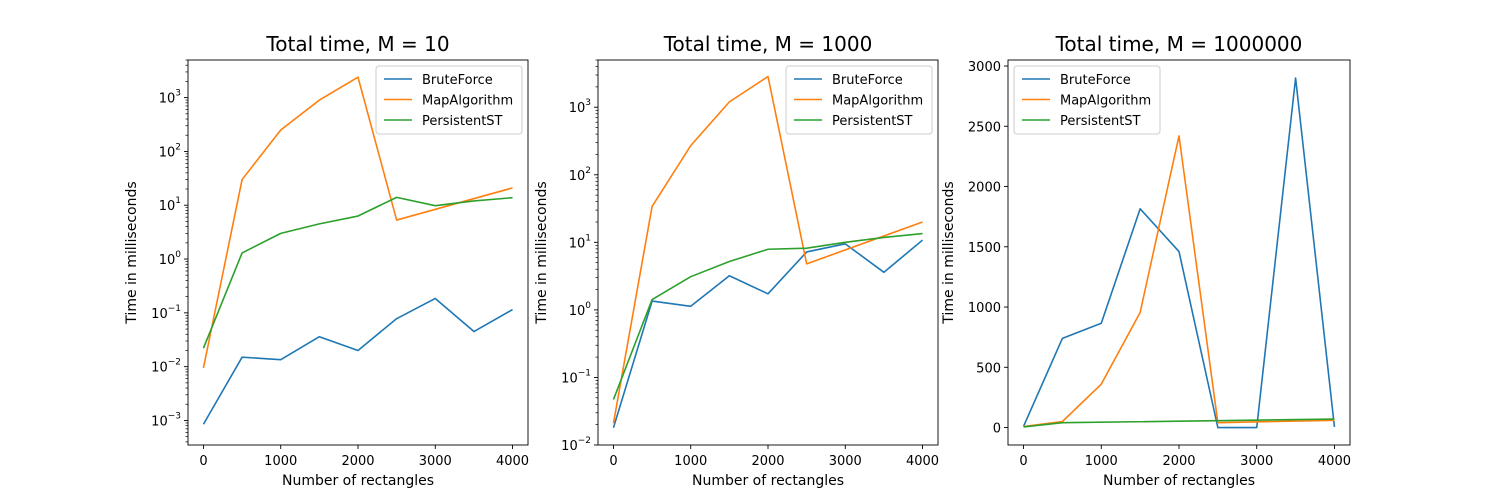 The height and width of the screenshot is (500, 1500). Describe the element at coordinates (1179, 44) in the screenshot. I see `chart-title: Total time, M = 1000000` at that location.